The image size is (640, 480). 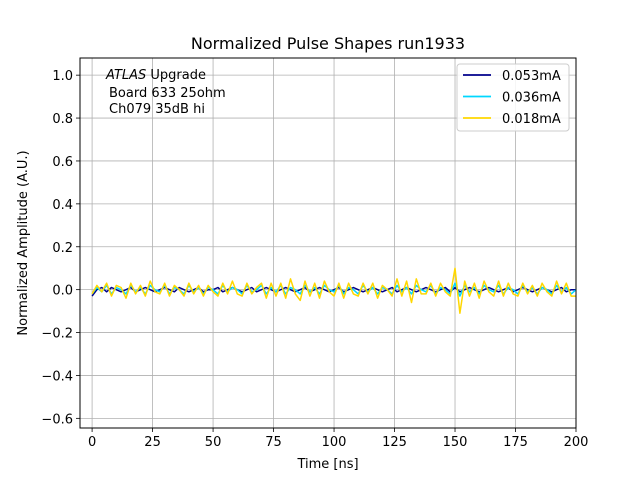 I want to click on y-tick-label: −0.2, so click(x=57, y=334).